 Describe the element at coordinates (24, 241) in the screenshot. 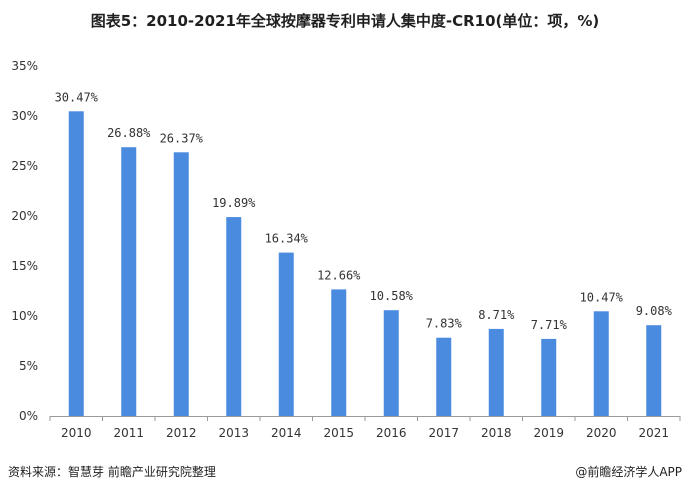

I see `y-axis: 0% 5% 10% 15% 20% 25% 30% 35%` at that location.